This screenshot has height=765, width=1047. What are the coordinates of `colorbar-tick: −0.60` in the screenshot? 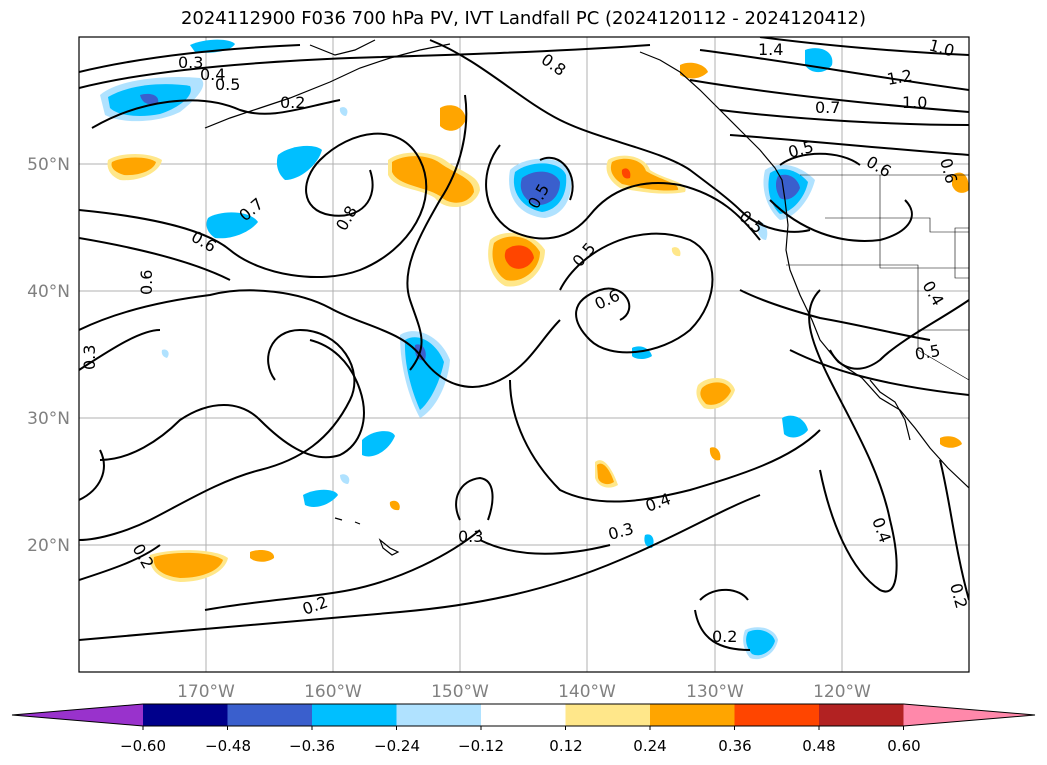 It's located at (143, 746).